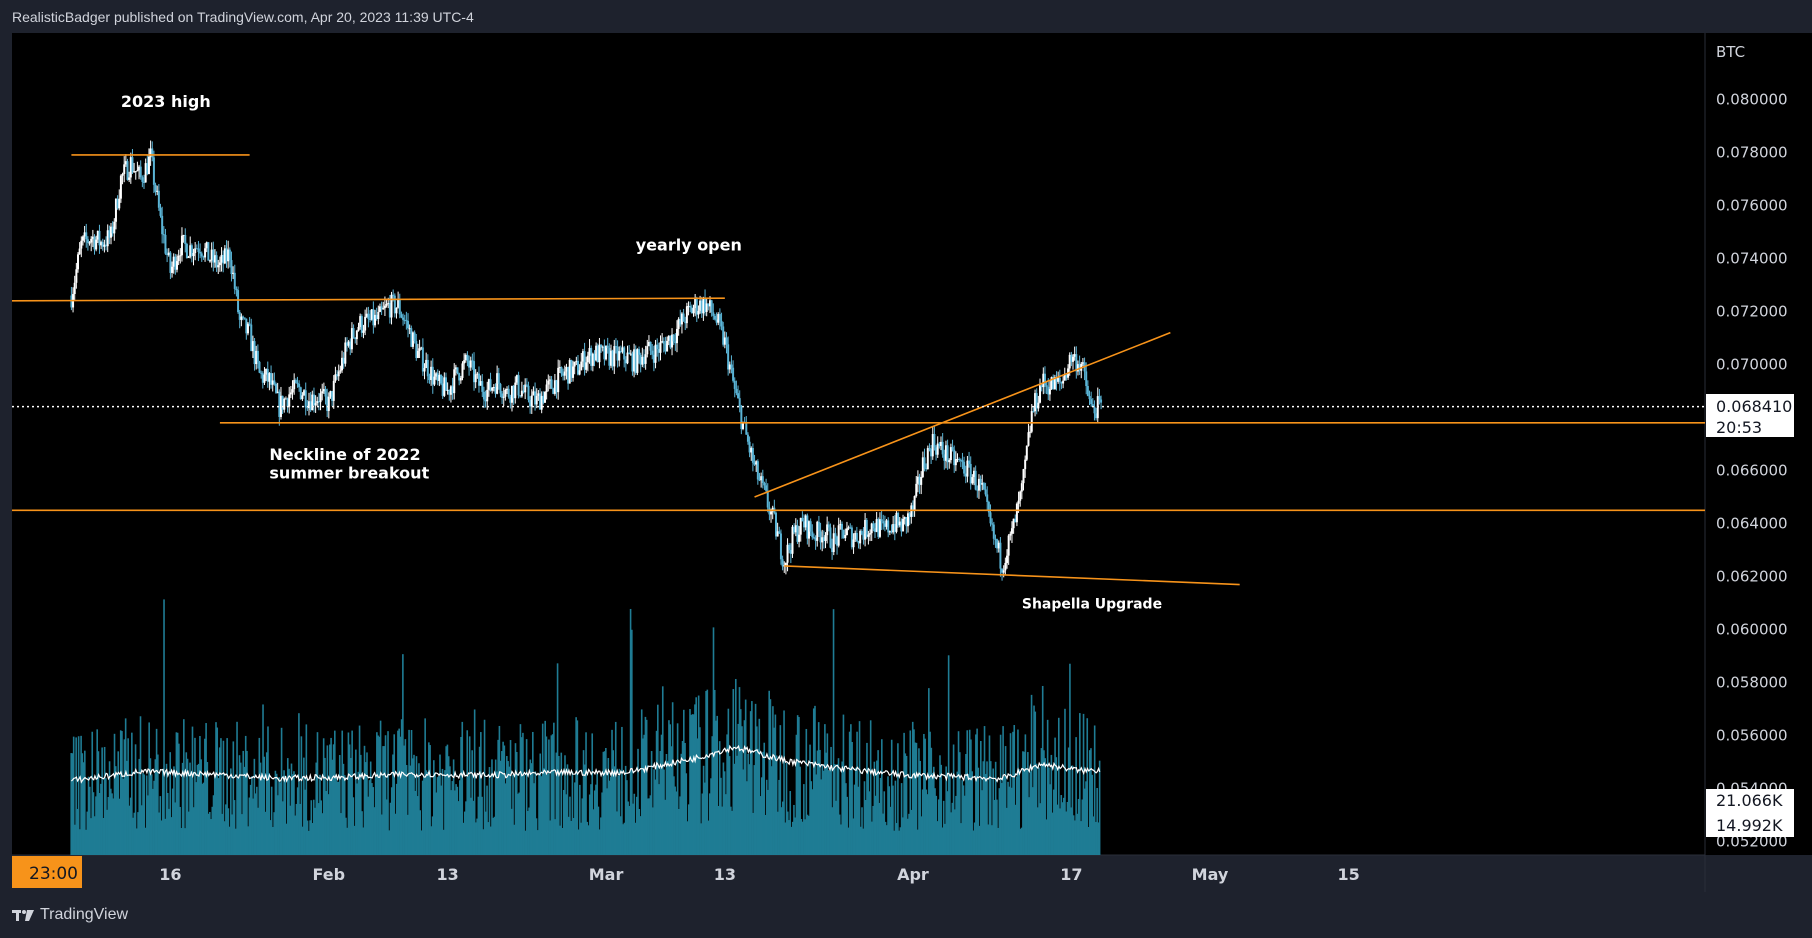 The height and width of the screenshot is (938, 1812). I want to click on label-2023-high: 2023 high, so click(166, 101).